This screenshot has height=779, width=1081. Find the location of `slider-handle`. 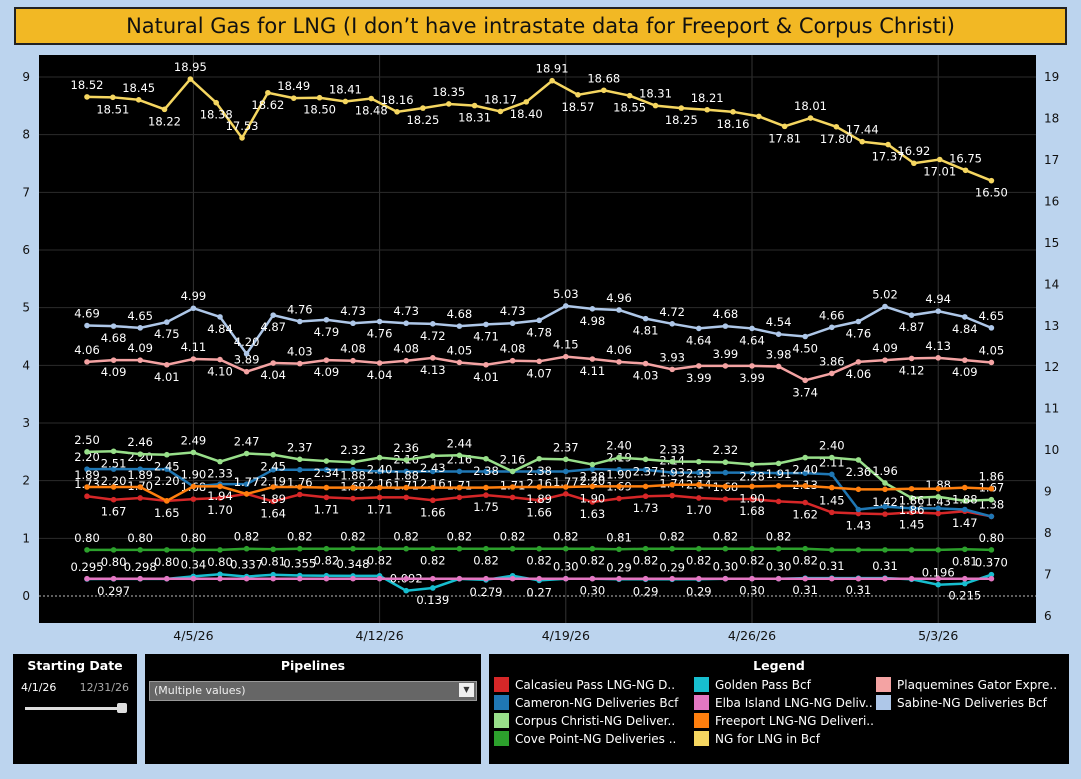

slider-handle is located at coordinates (122, 708).